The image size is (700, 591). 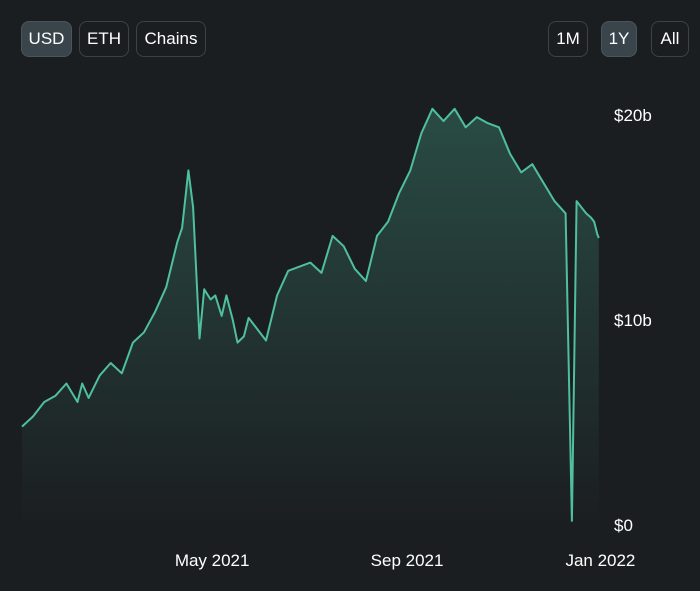 I want to click on y-tick-label: $20b, so click(x=633, y=115).